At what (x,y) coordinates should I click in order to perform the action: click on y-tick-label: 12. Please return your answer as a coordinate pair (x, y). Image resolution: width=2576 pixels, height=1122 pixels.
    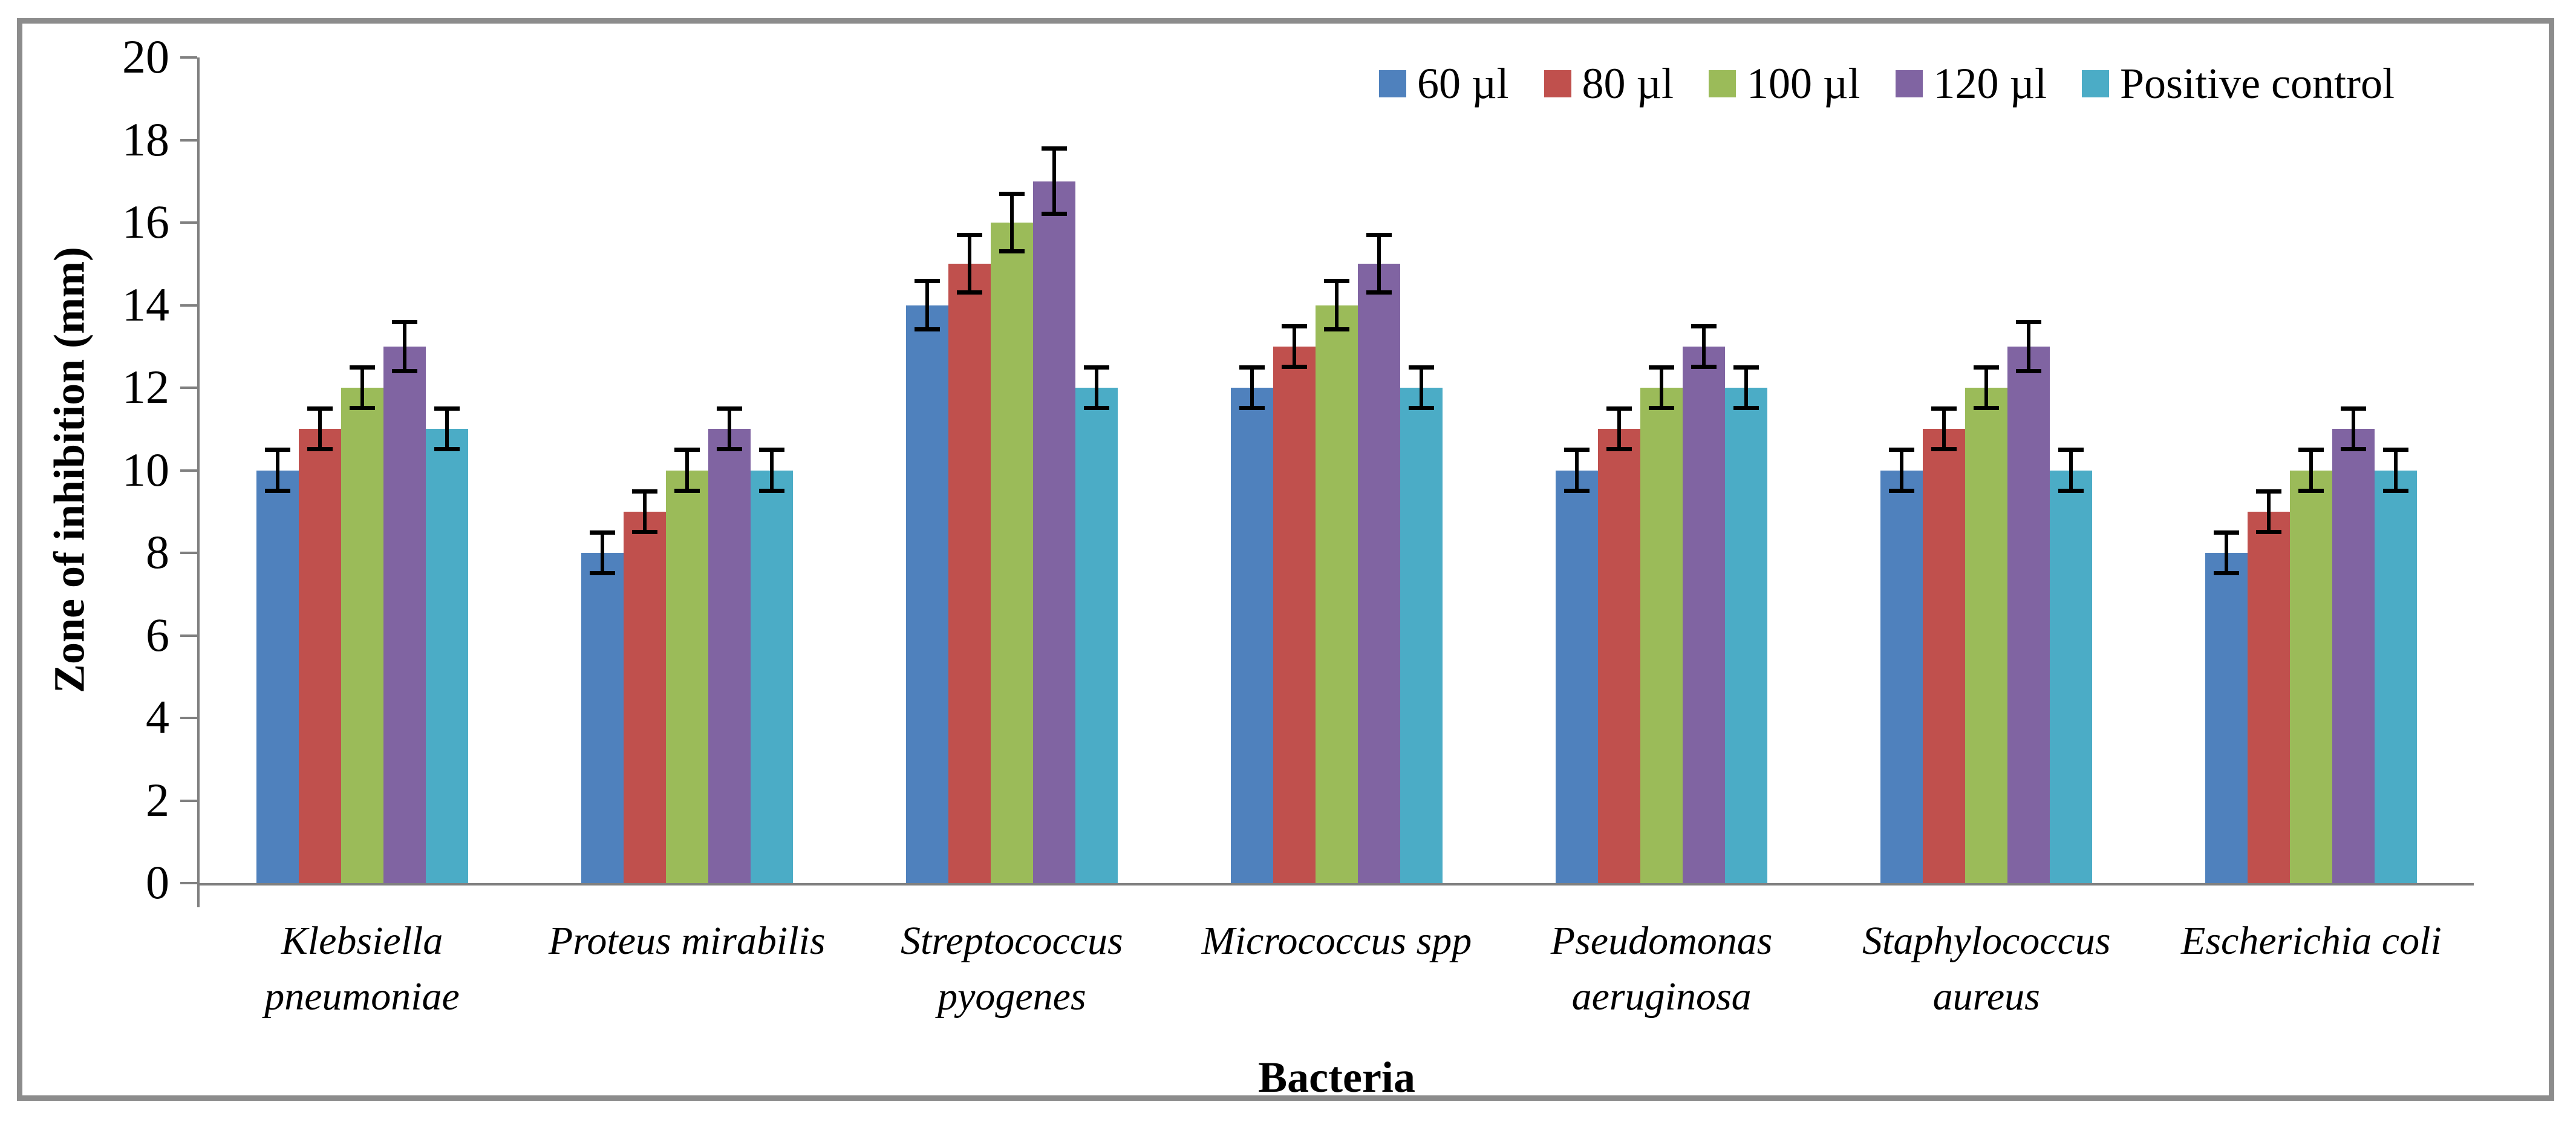
    Looking at the image, I should click on (145, 386).